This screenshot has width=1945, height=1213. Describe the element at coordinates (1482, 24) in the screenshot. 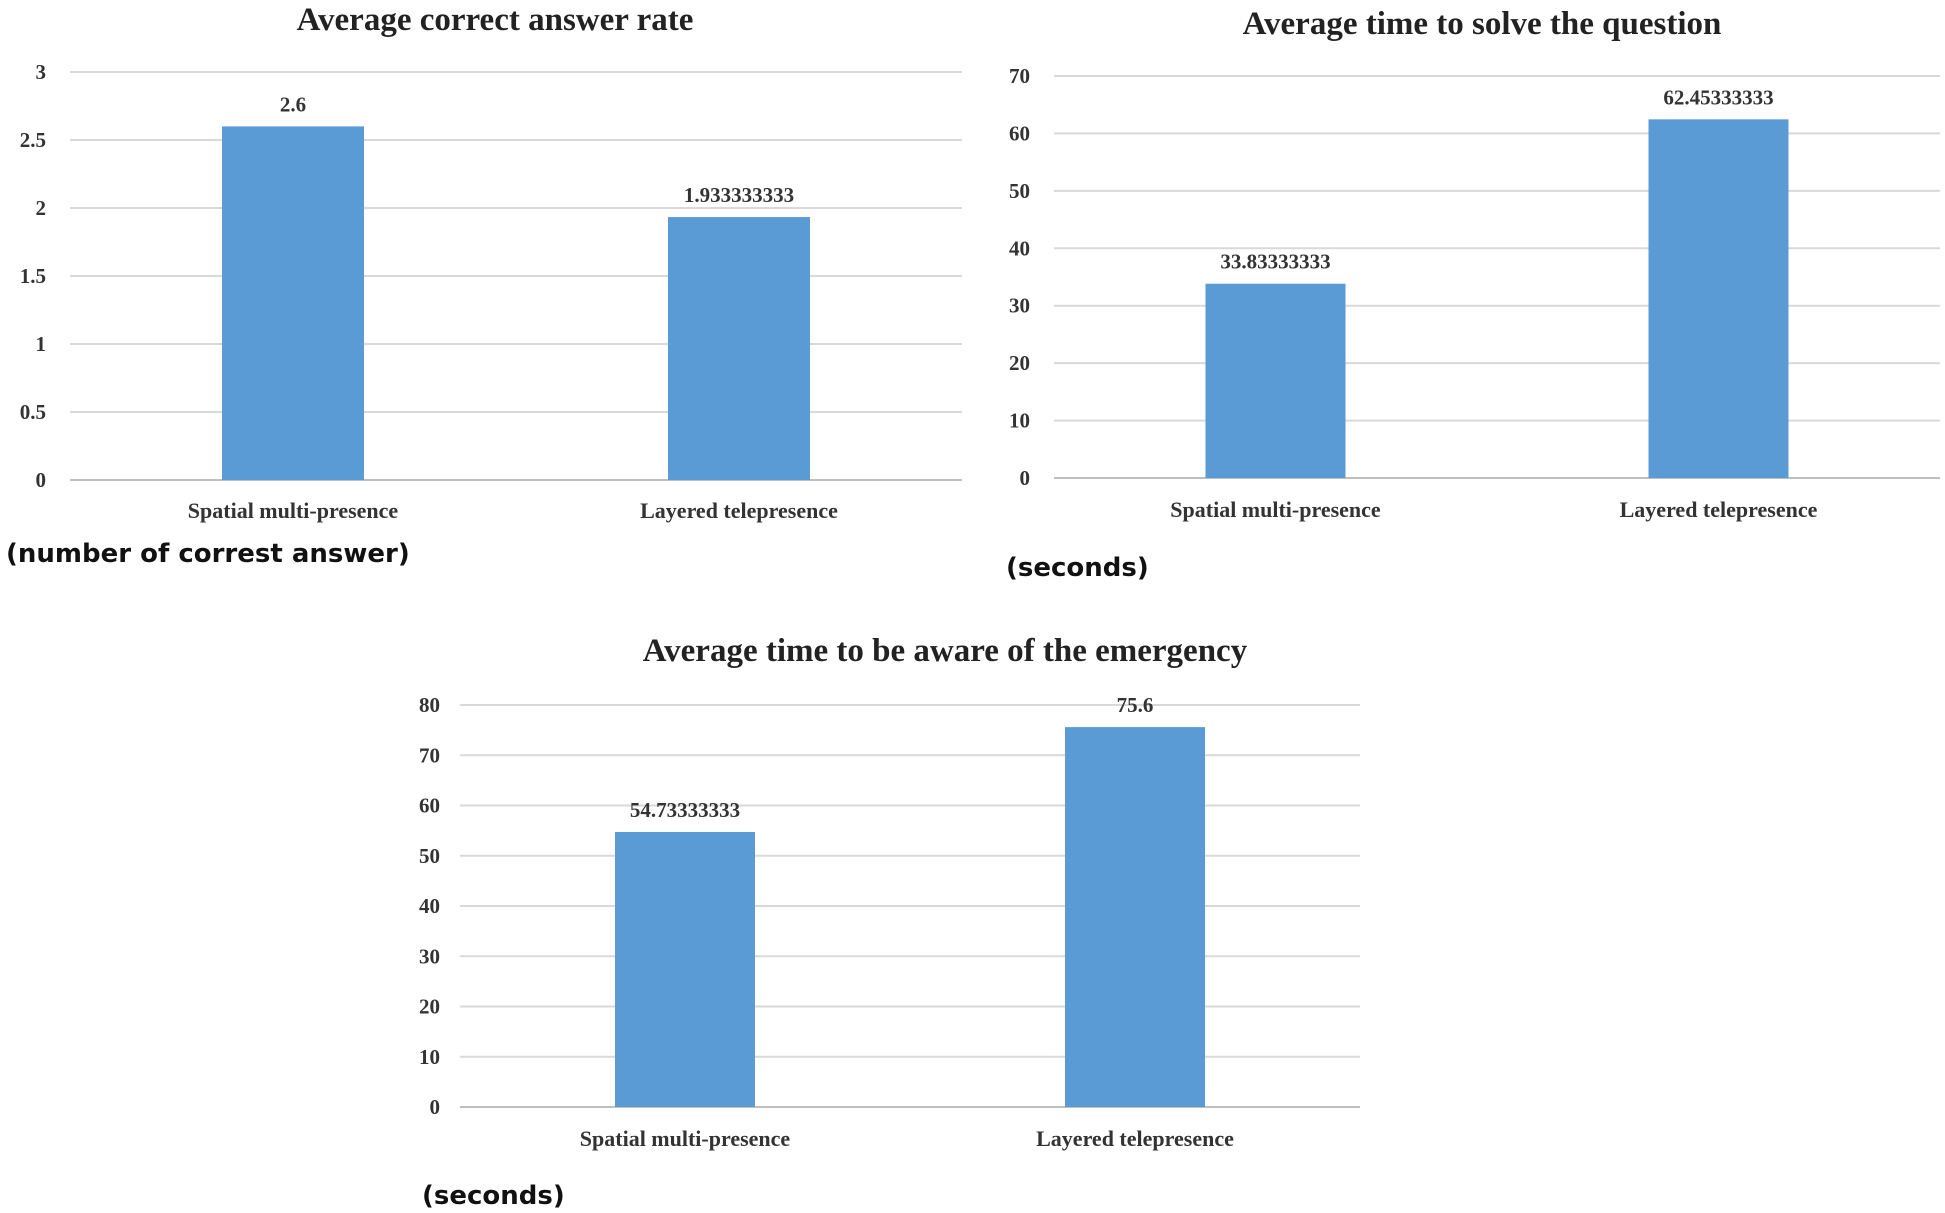

I see `chart-title: Average time to solve the question` at that location.